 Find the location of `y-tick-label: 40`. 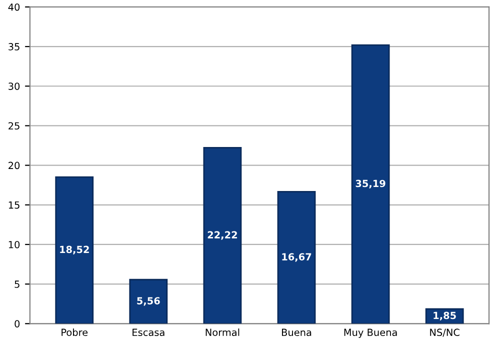

y-tick-label: 40 is located at coordinates (14, 7).